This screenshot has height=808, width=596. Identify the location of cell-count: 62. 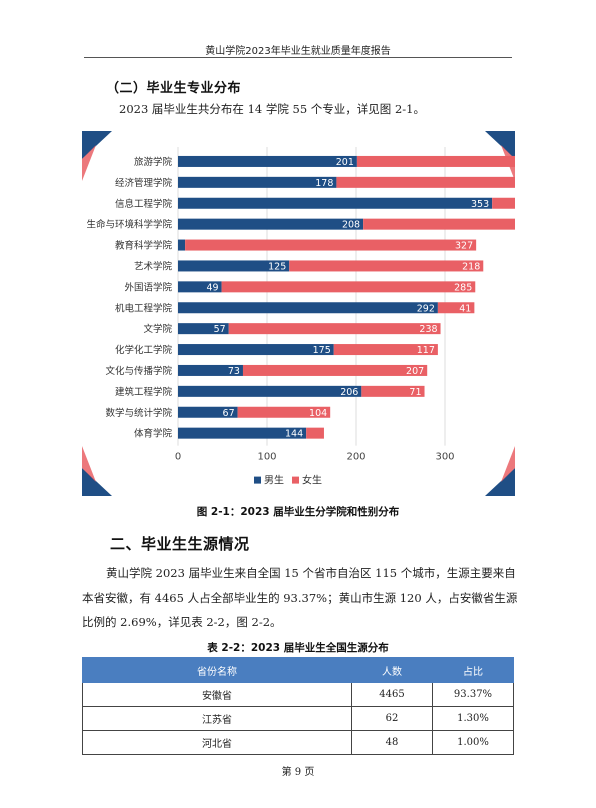
(392, 718).